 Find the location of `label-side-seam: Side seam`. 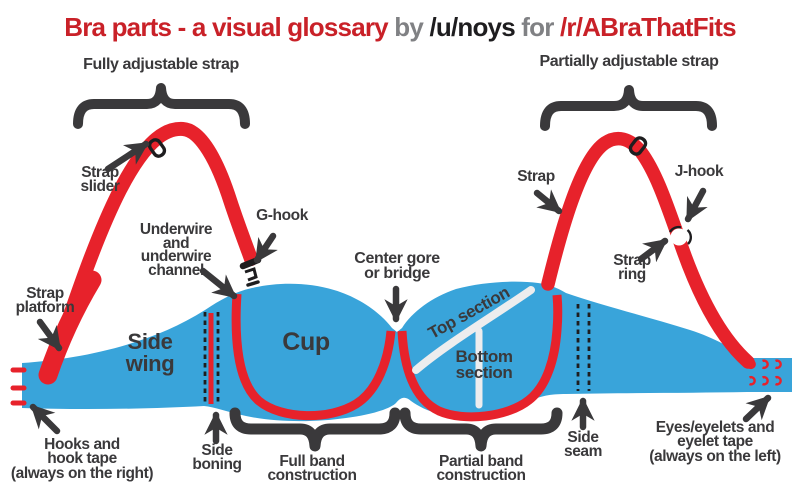

label-side-seam: Side seam is located at coordinates (583, 445).